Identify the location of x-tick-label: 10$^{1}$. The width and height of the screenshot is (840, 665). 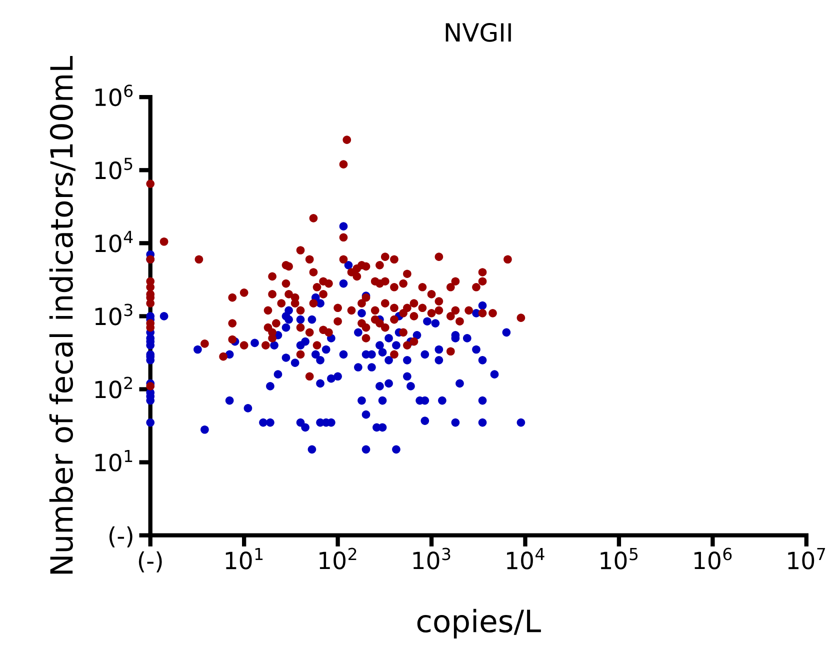
(244, 559).